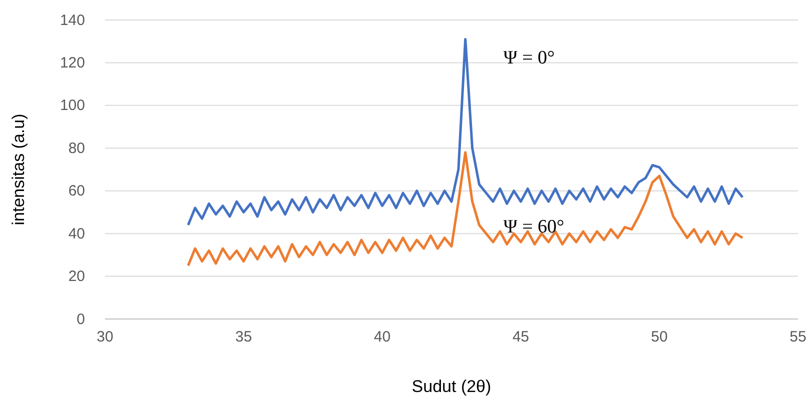  What do you see at coordinates (105, 337) in the screenshot?
I see `x-tick-label: 30` at bounding box center [105, 337].